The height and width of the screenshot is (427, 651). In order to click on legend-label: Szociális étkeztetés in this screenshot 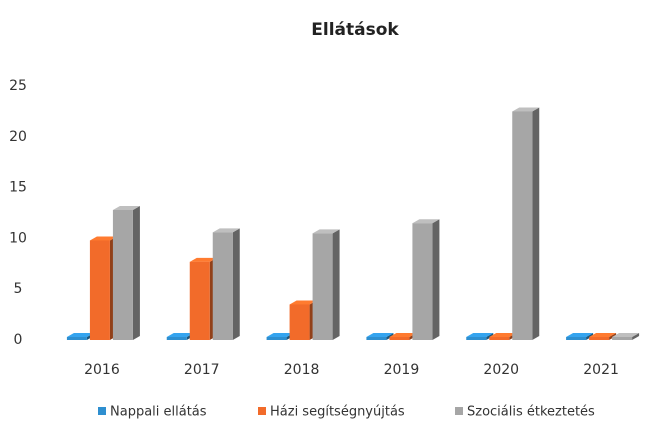, I will do `click(531, 412)`.